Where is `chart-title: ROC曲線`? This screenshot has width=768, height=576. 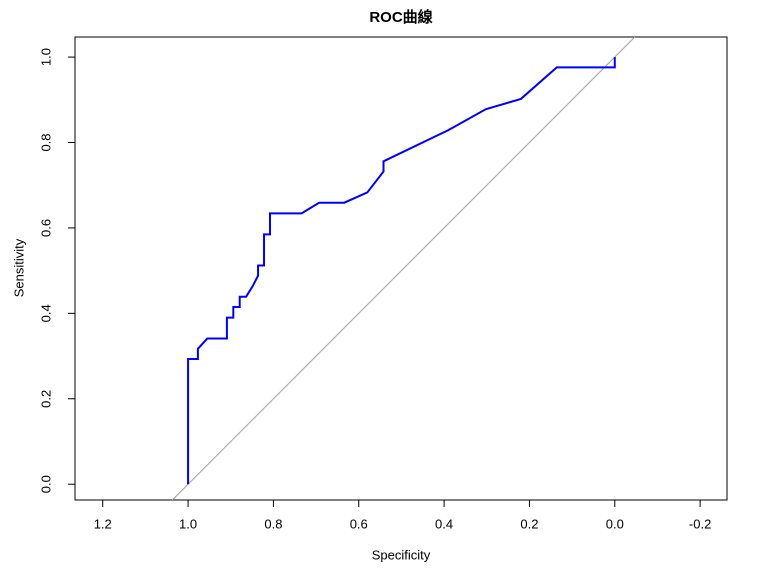 chart-title: ROC曲線 is located at coordinates (400, 17).